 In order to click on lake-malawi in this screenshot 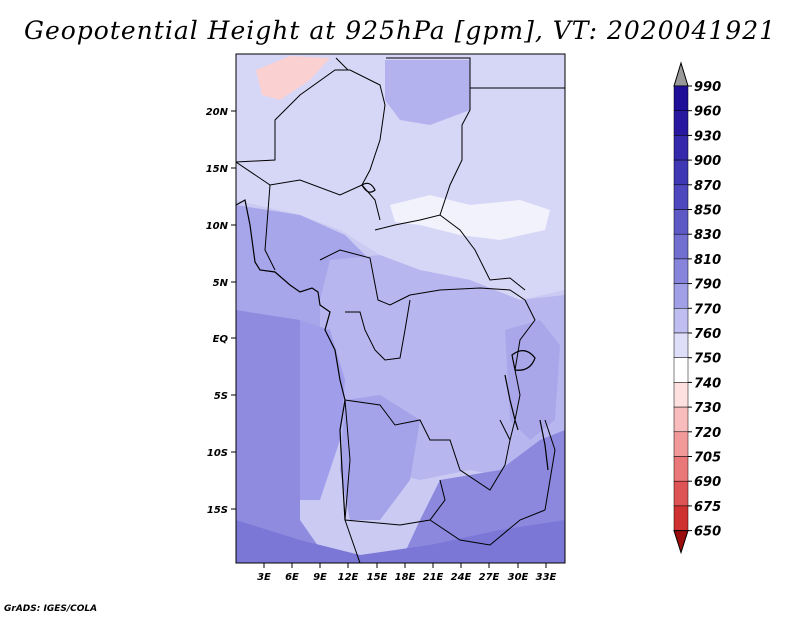, I will do `click(544, 445)`.